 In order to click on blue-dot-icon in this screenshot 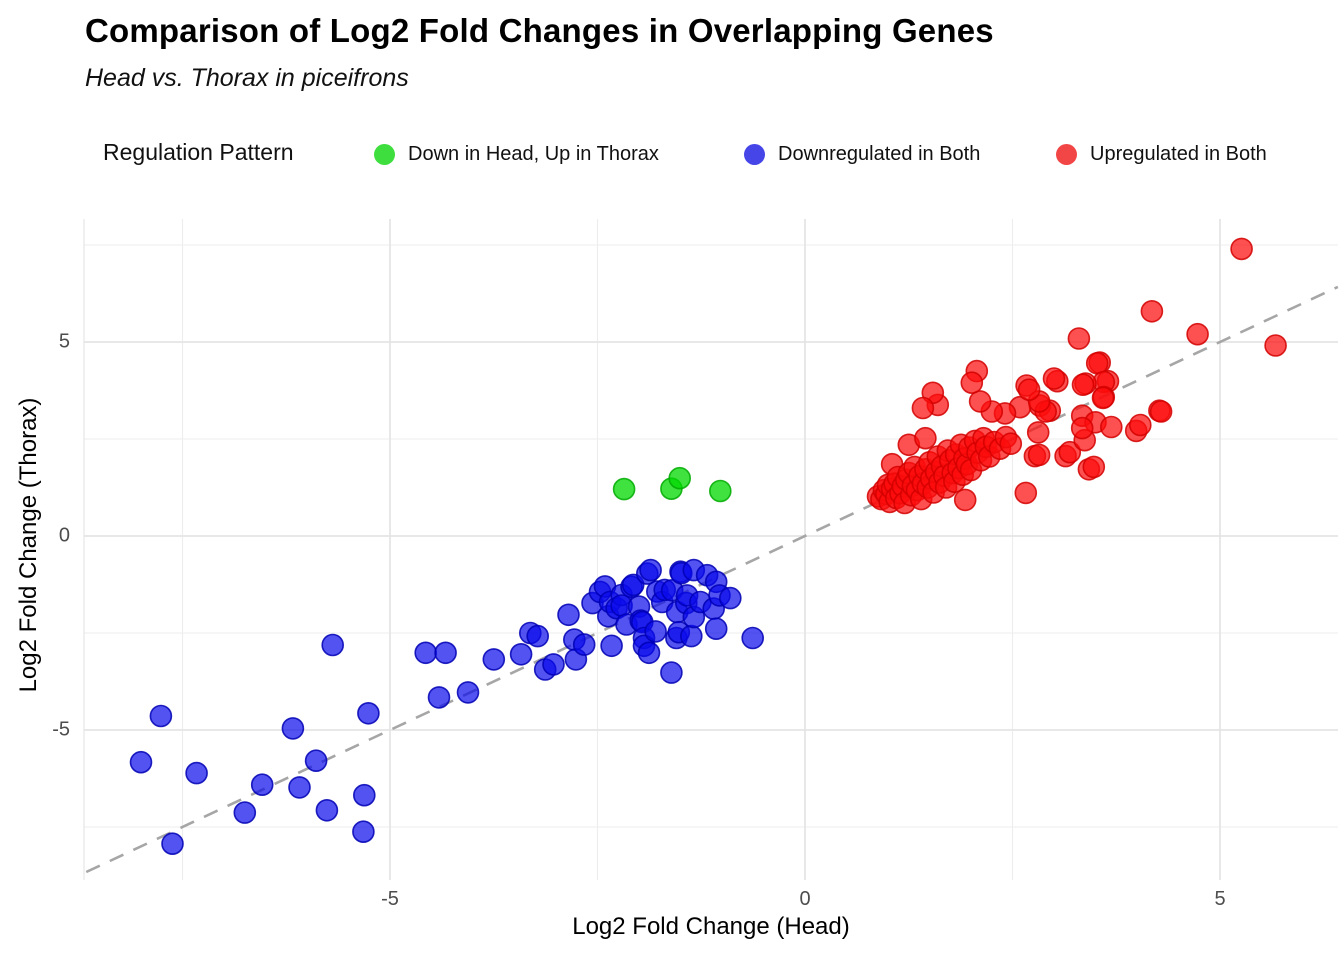, I will do `click(754, 154)`.